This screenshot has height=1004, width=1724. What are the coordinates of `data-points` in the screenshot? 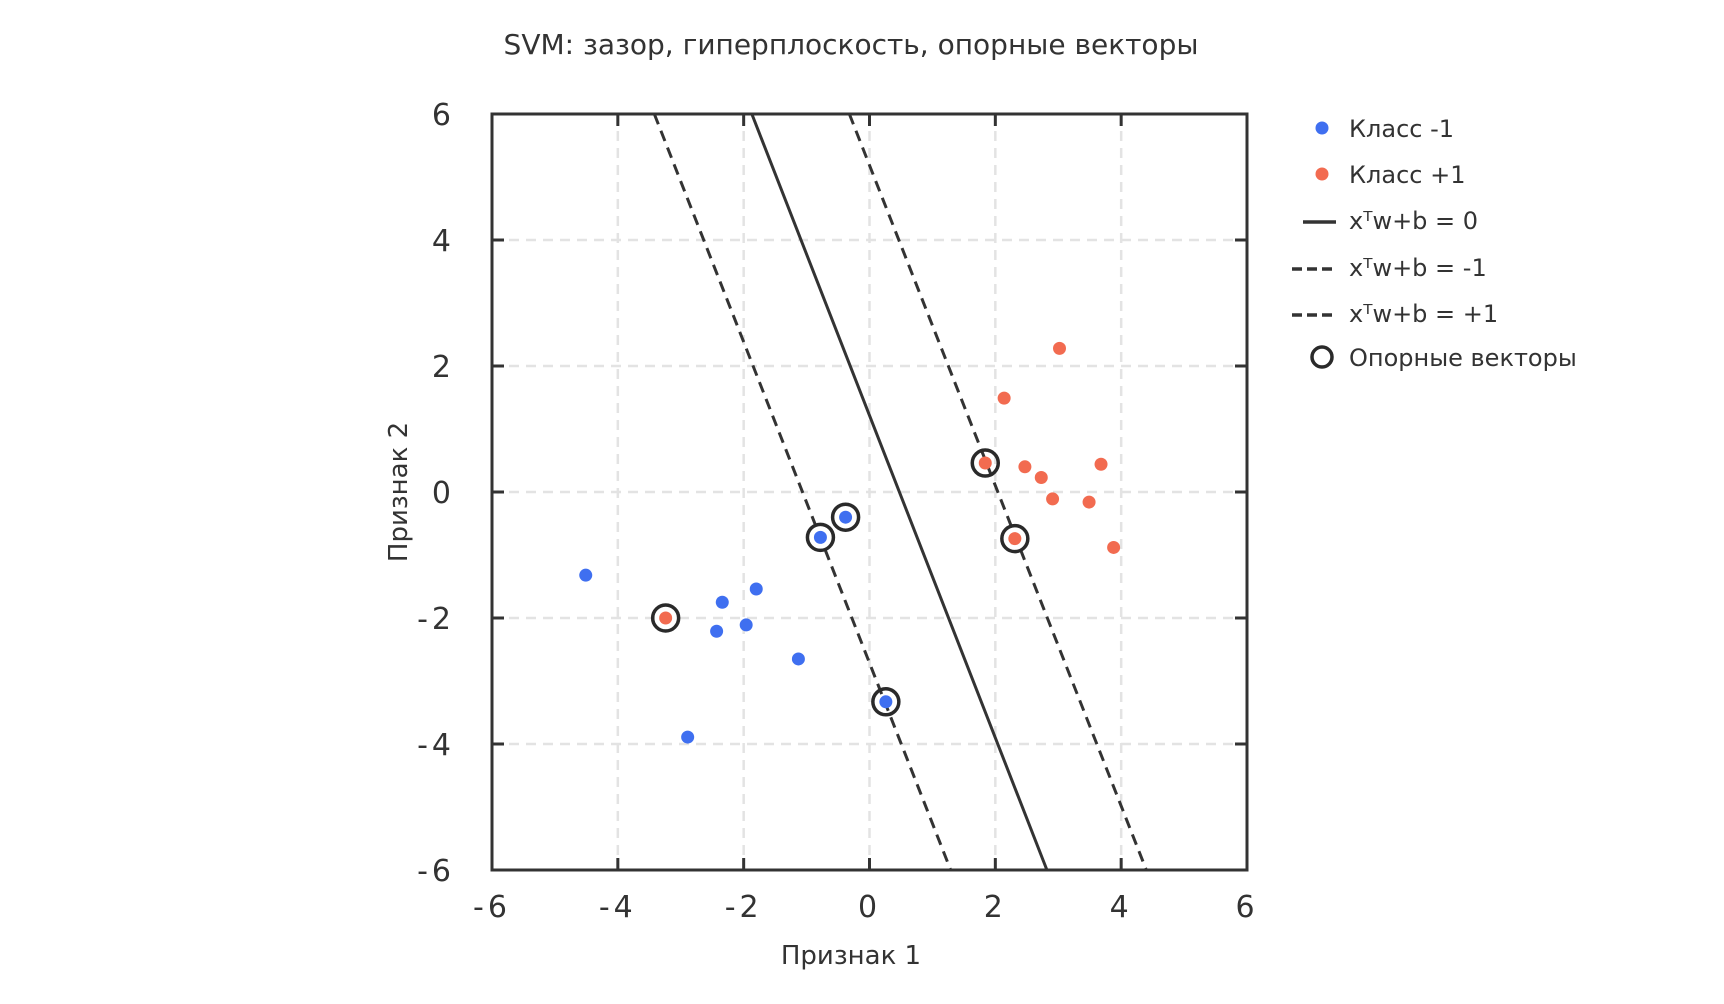 It's located at (850, 542).